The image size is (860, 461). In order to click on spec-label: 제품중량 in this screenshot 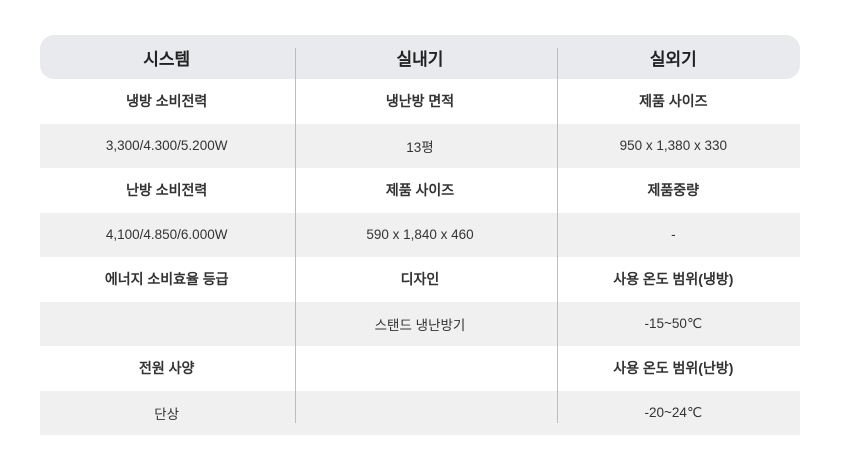, I will do `click(673, 190)`.